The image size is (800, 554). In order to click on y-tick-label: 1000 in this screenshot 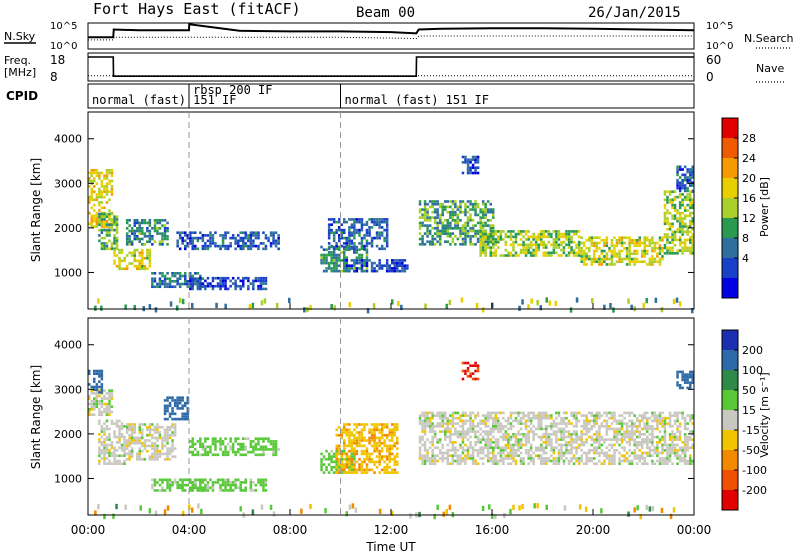, I will do `click(68, 478)`.